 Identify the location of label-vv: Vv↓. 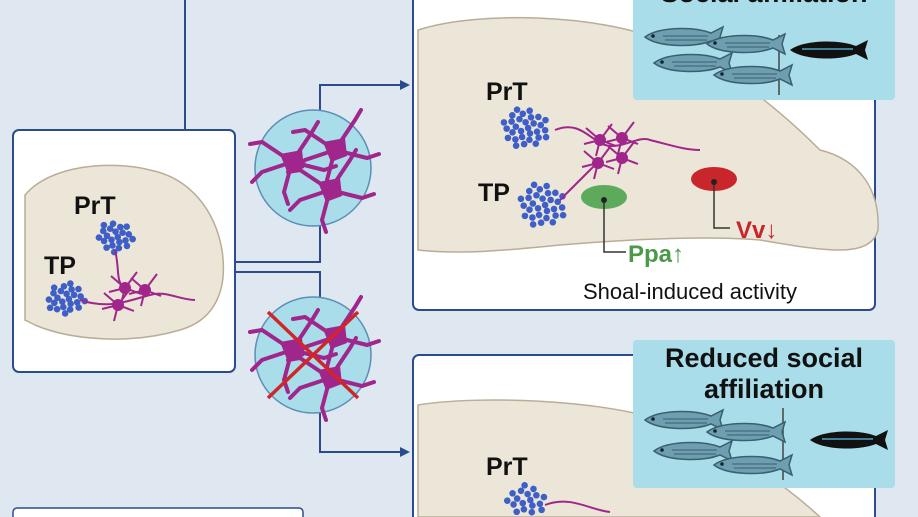
(756, 230).